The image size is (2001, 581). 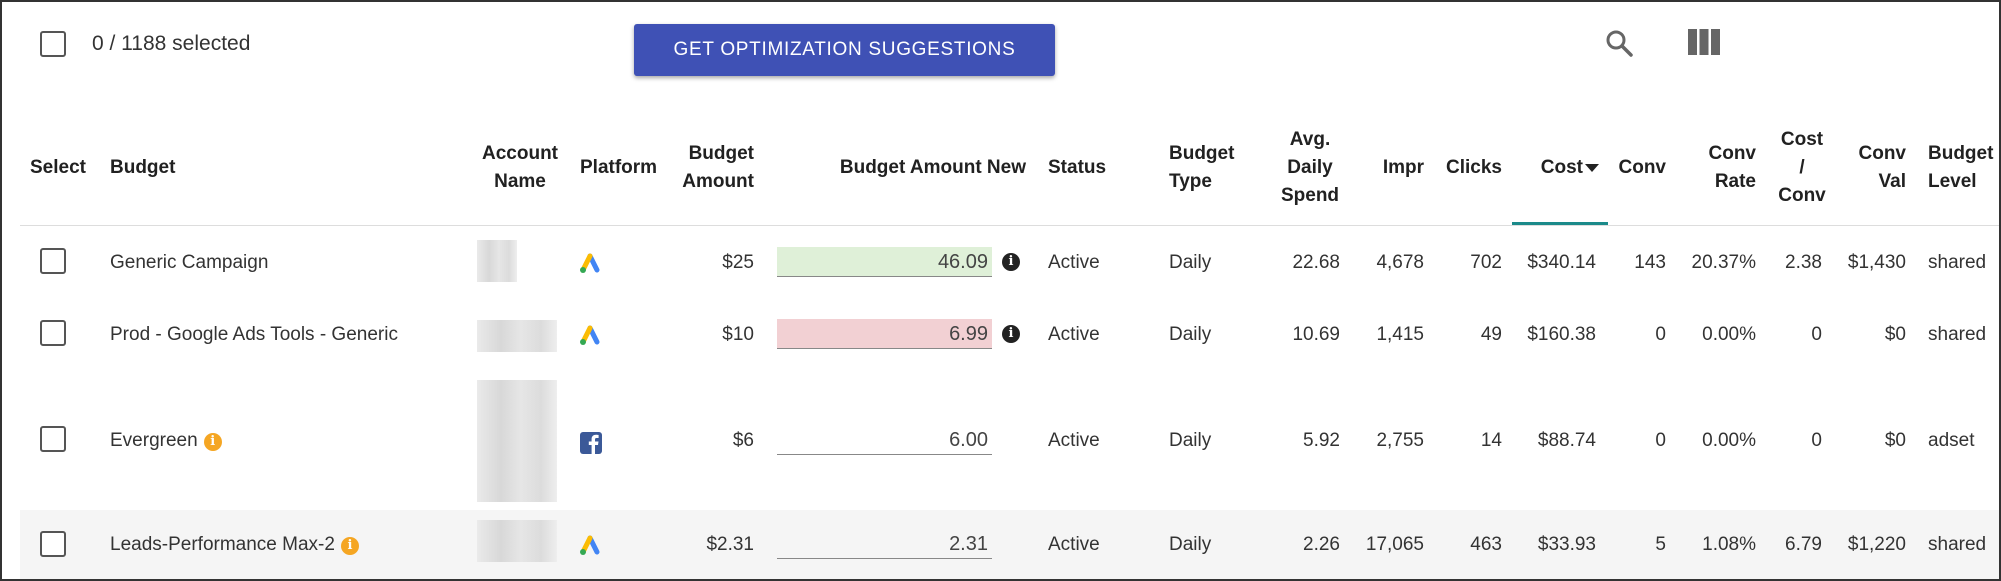 What do you see at coordinates (1009, 225) in the screenshot?
I see `header-divider` at bounding box center [1009, 225].